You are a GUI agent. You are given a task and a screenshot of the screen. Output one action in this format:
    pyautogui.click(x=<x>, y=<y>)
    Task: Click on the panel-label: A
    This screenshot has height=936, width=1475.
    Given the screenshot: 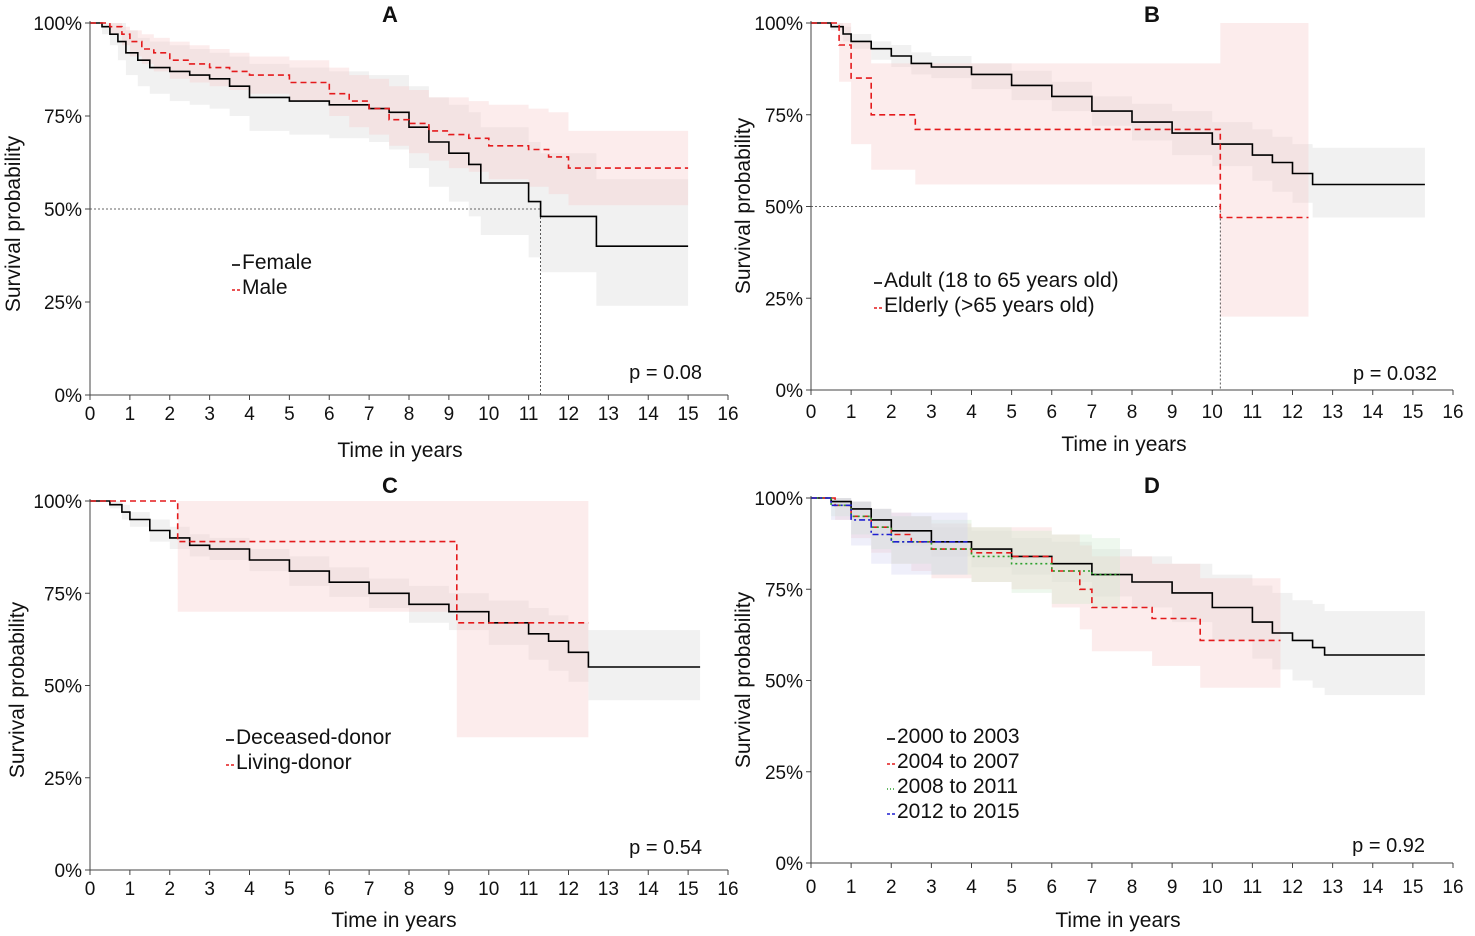 What is the action you would take?
    pyautogui.click(x=390, y=14)
    